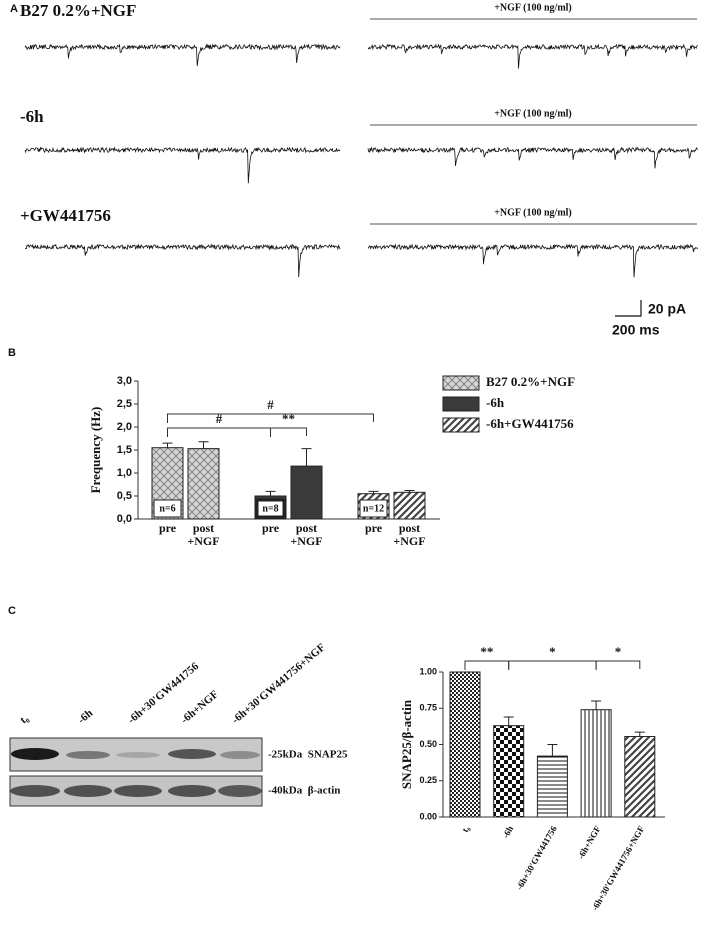 This screenshot has width=708, height=925. What do you see at coordinates (428, 816) in the screenshot?
I see `y-tick-label: 0.00` at bounding box center [428, 816].